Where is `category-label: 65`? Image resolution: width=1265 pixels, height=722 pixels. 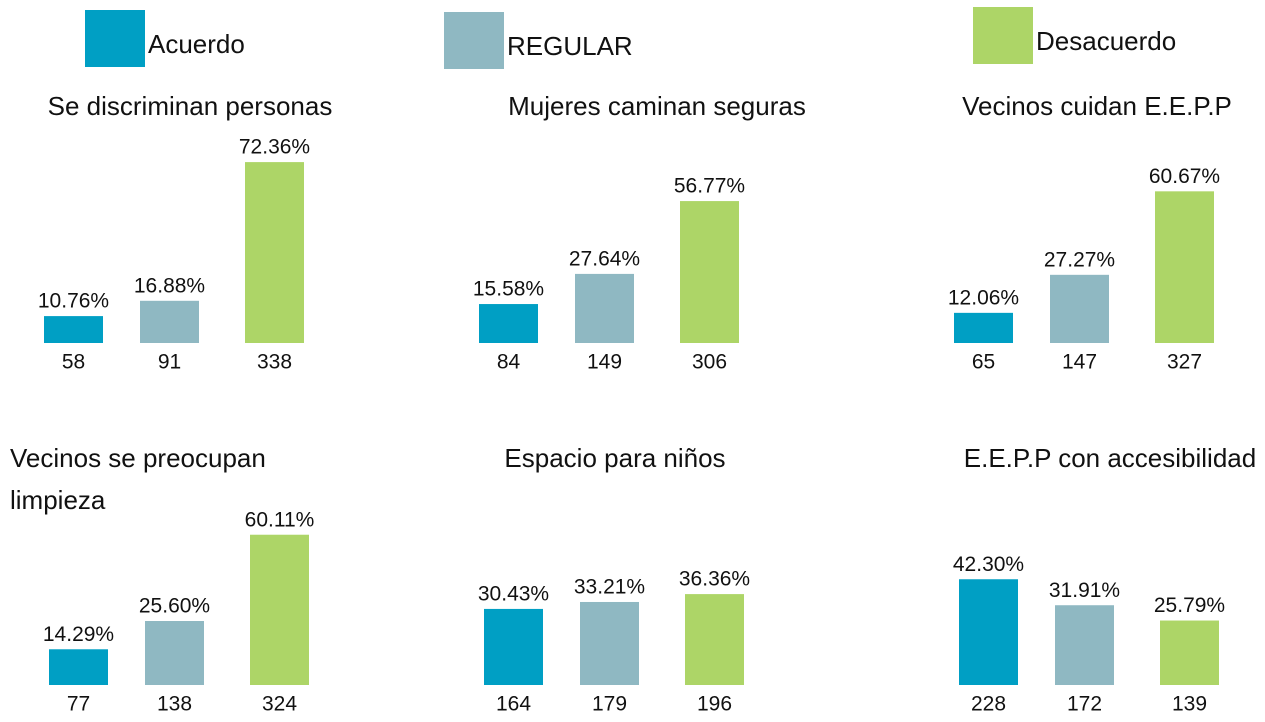
category-label: 65 is located at coordinates (983, 362).